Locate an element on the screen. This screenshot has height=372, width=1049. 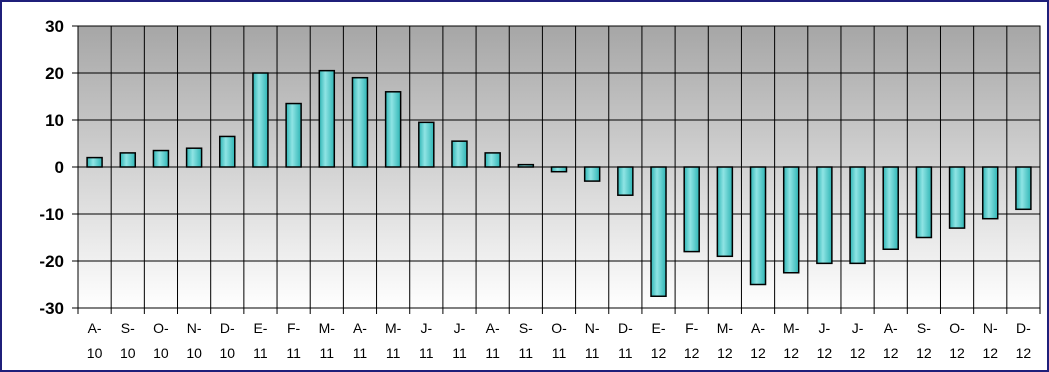
y-tick-label: 30 is located at coordinates (54, 26).